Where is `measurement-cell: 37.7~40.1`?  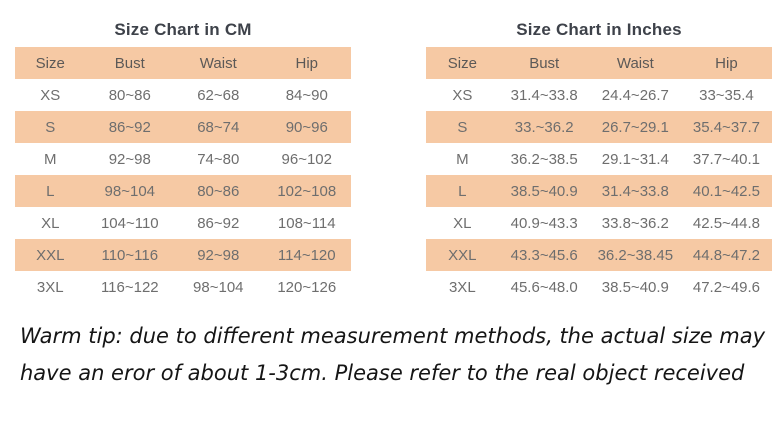 measurement-cell: 37.7~40.1 is located at coordinates (726, 159).